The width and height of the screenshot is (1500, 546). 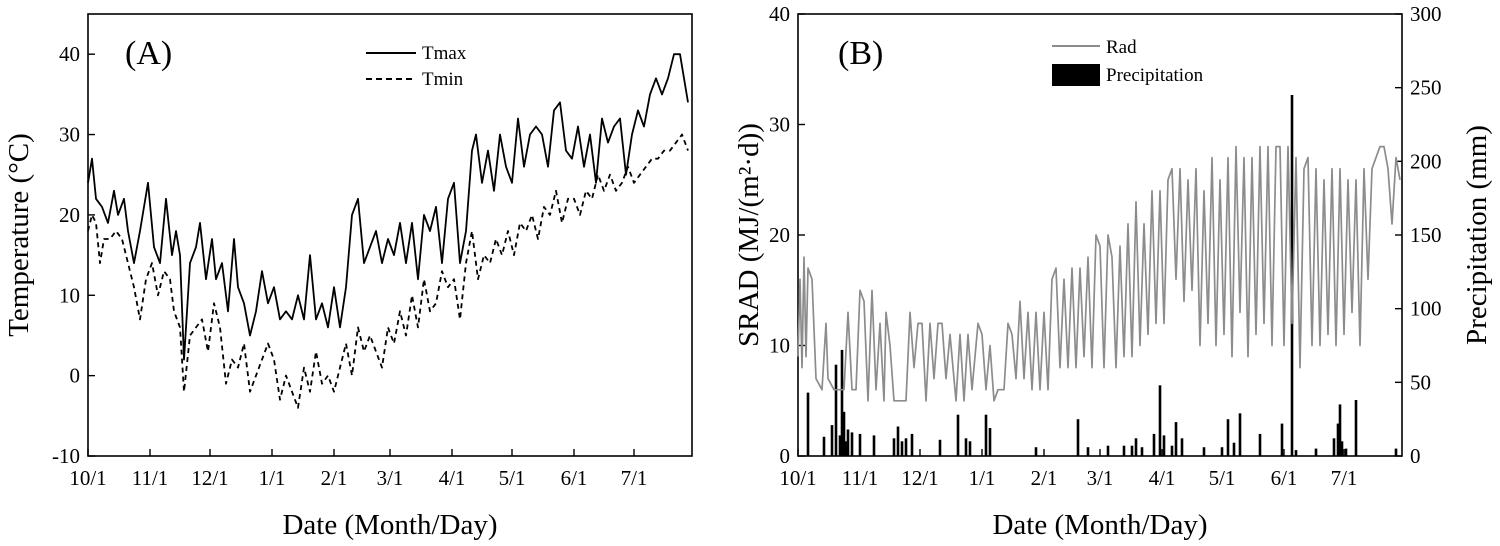 I want to click on legend-swatch-precipitation, so click(x=1076, y=75).